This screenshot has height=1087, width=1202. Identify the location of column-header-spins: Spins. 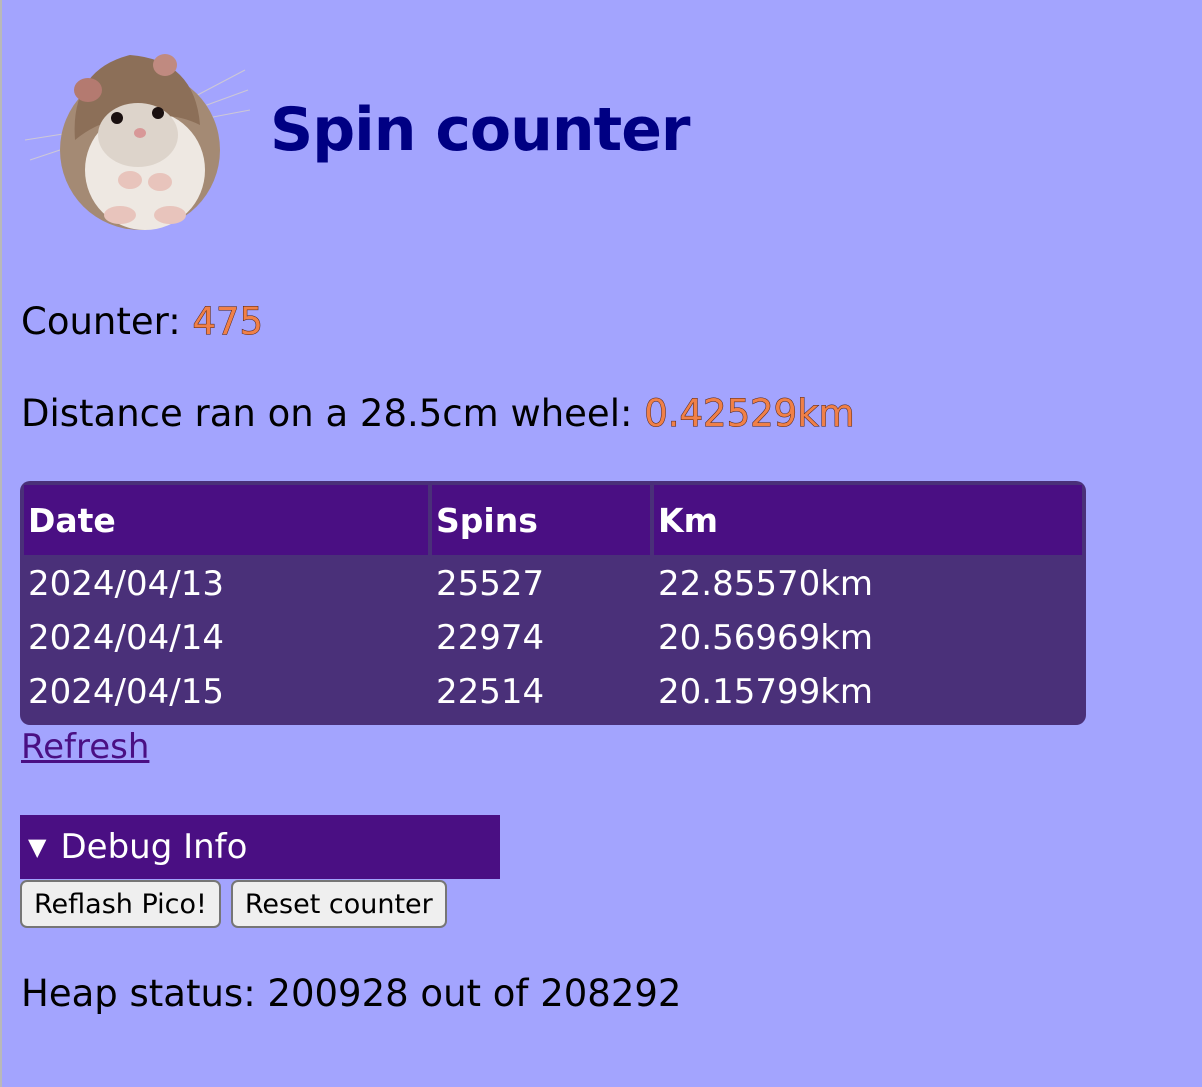
(541, 520).